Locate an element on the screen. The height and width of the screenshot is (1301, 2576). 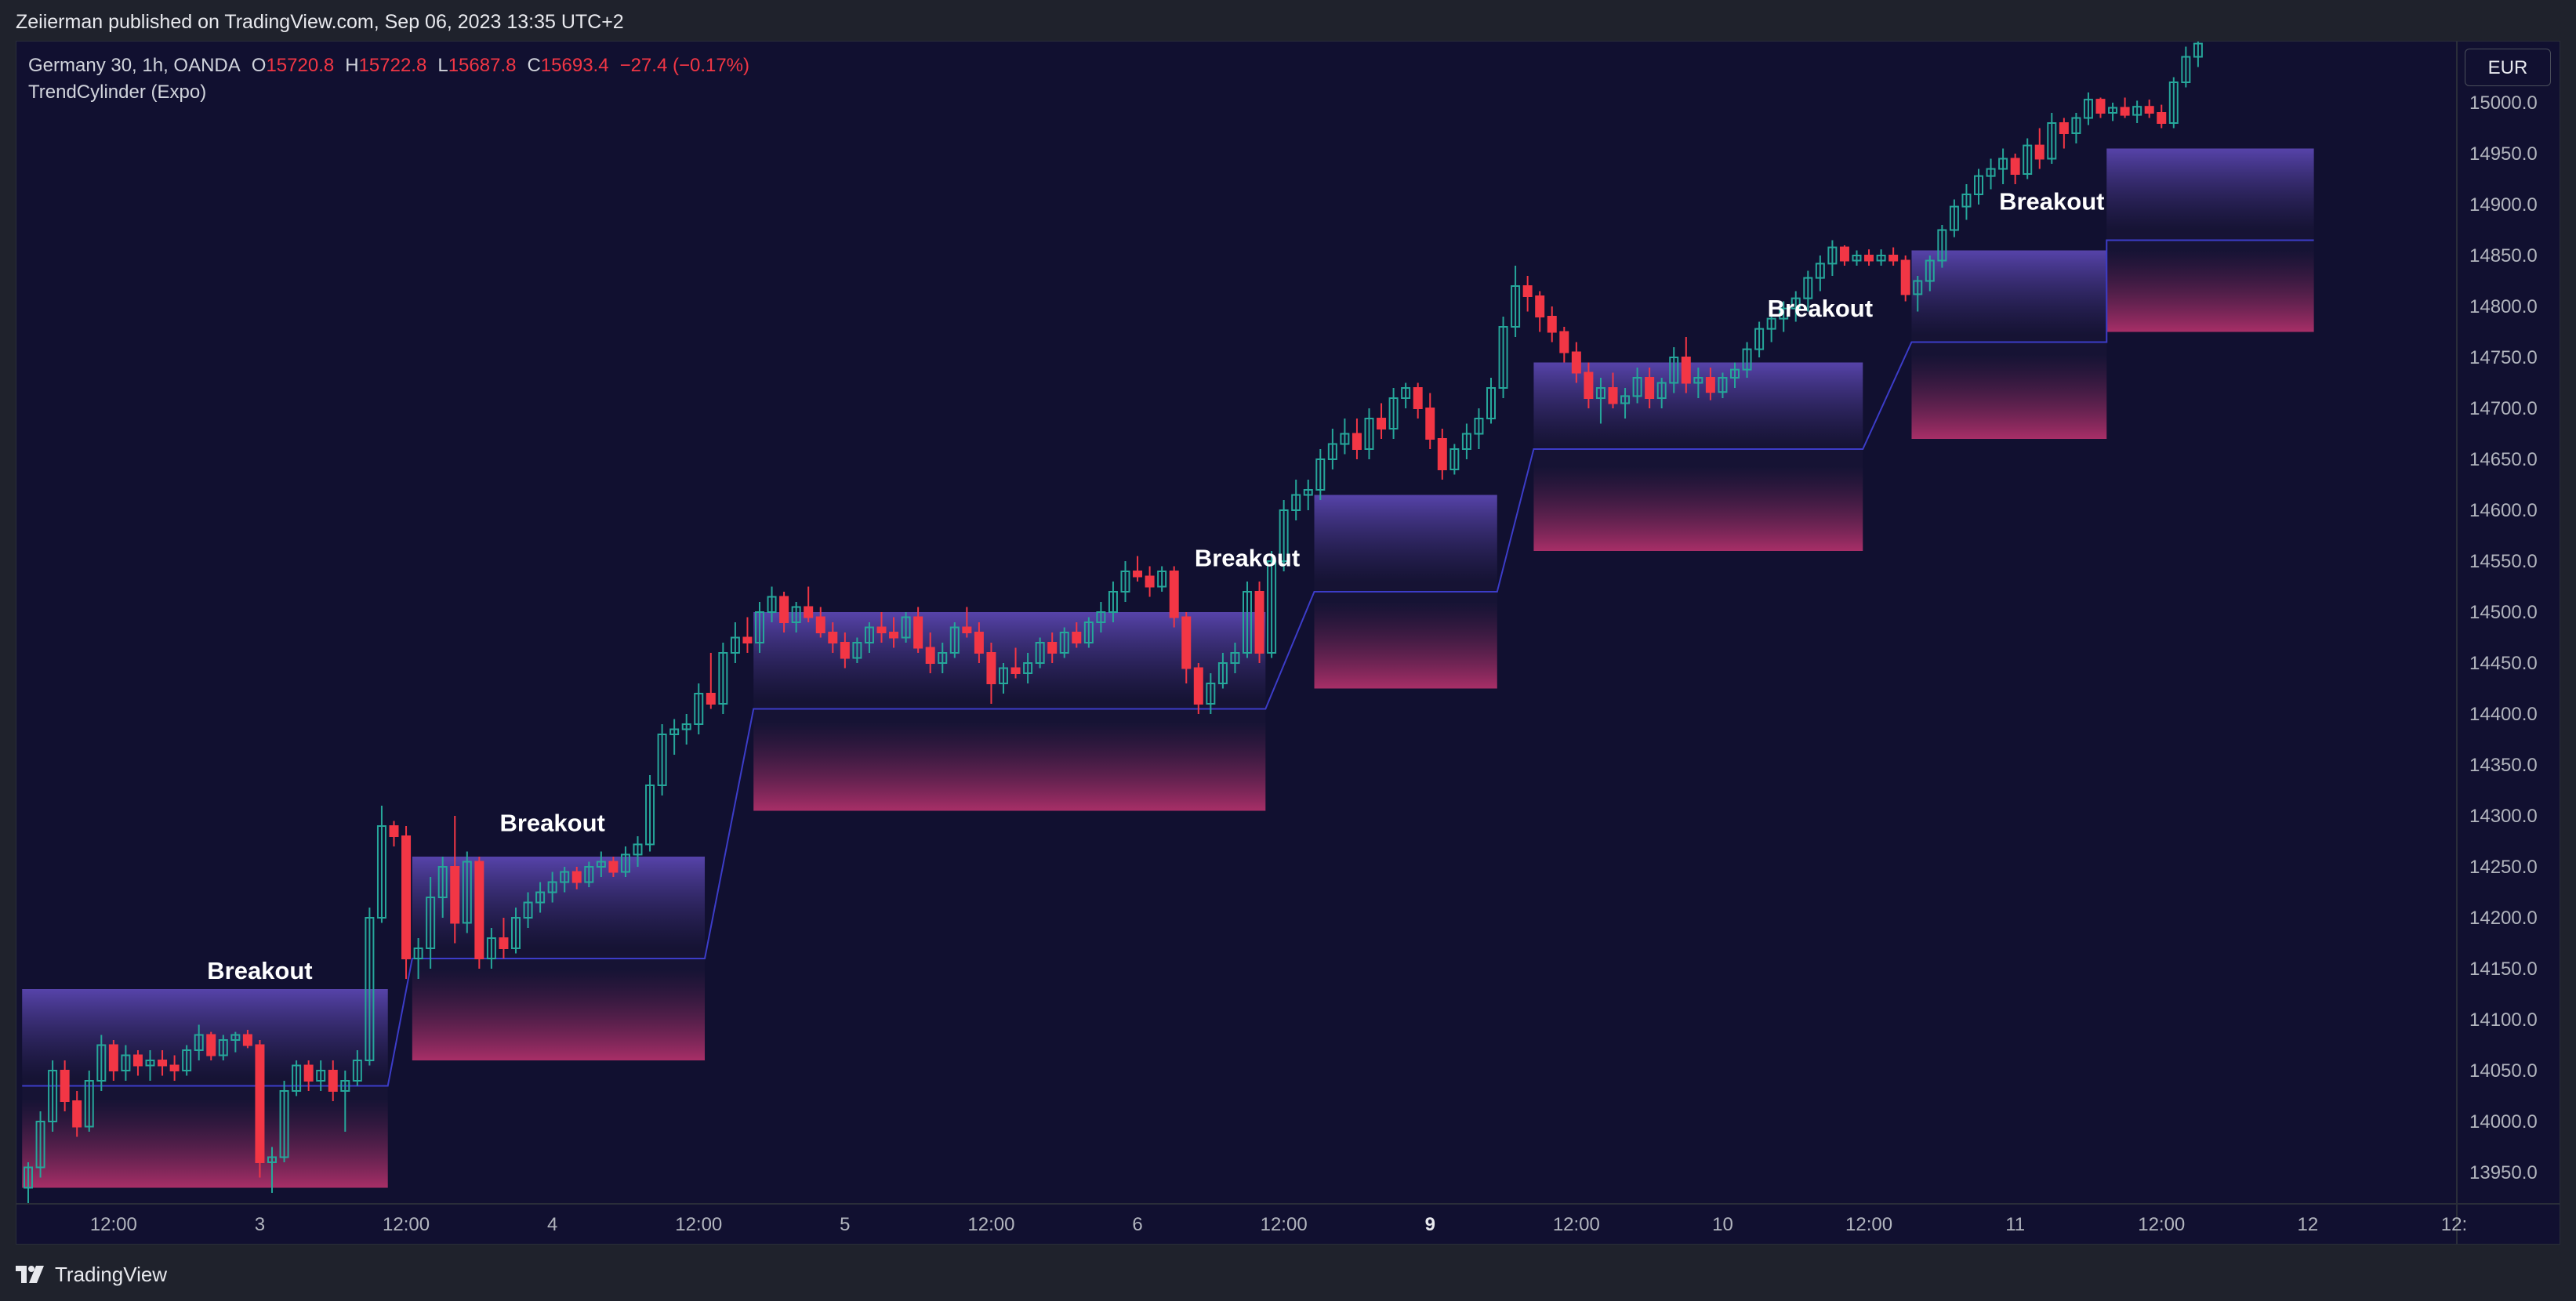
currency-button: EUR is located at coordinates (2508, 67).